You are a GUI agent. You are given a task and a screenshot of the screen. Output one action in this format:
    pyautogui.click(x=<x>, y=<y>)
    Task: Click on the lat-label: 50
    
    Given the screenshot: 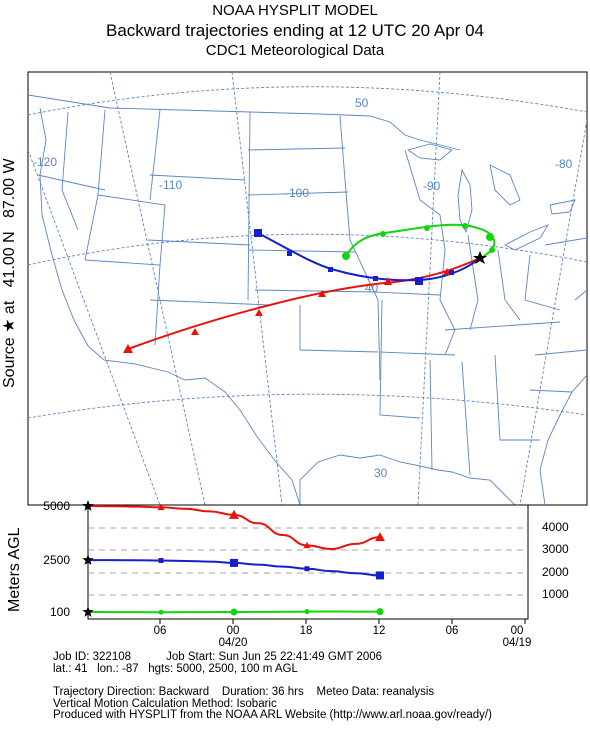 What is the action you would take?
    pyautogui.click(x=362, y=103)
    